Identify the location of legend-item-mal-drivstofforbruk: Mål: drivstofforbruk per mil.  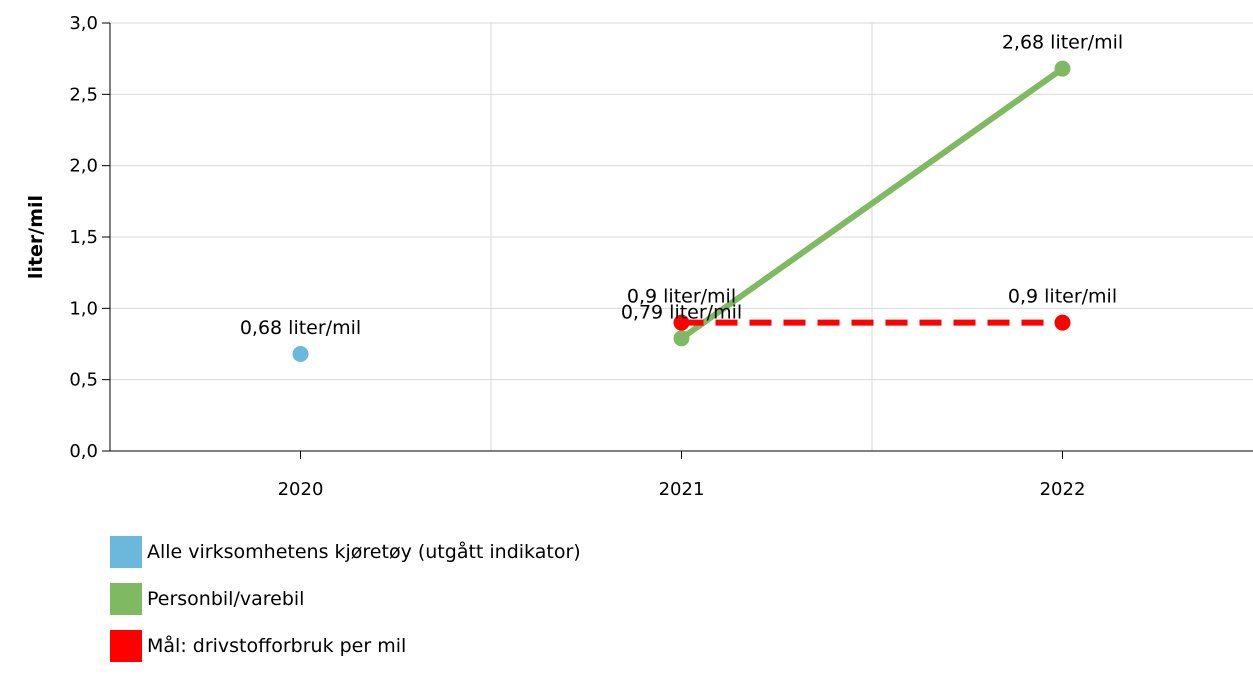
(345, 646).